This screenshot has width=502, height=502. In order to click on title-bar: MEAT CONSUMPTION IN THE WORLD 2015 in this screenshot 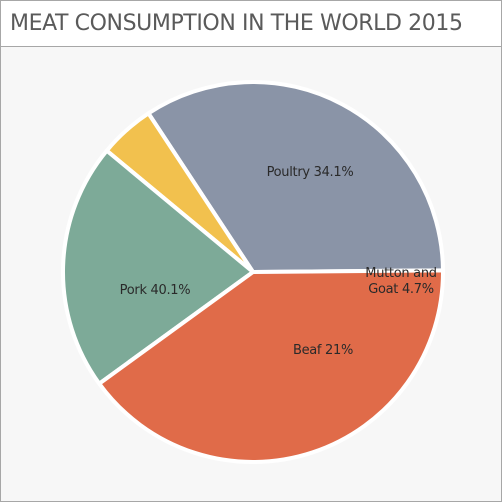, I will do `click(251, 24)`.